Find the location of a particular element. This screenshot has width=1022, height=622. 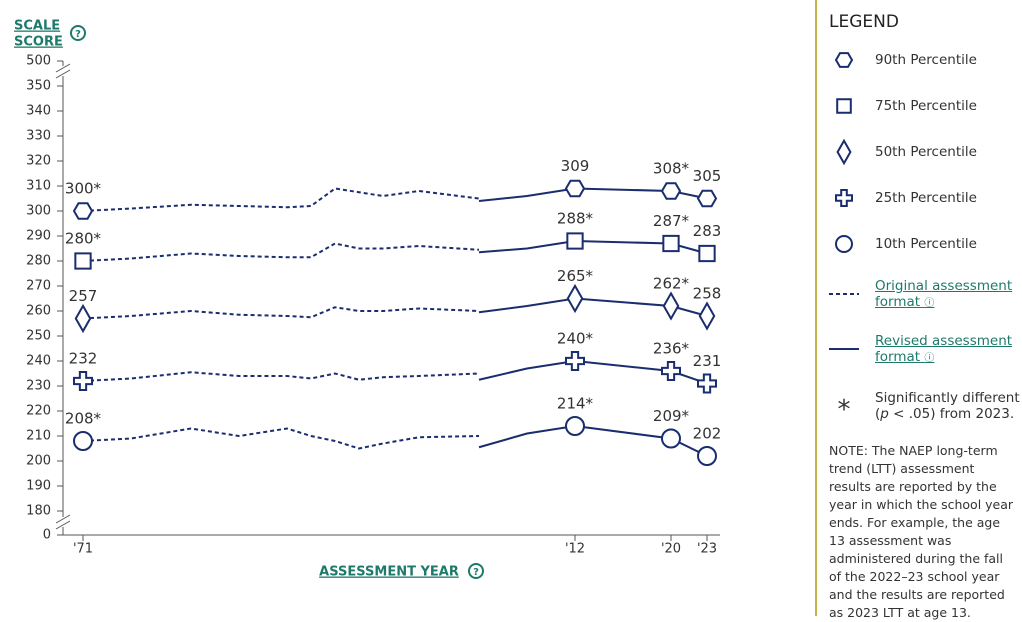

legend-item: Original assessment format ⓘ is located at coordinates (920, 294).